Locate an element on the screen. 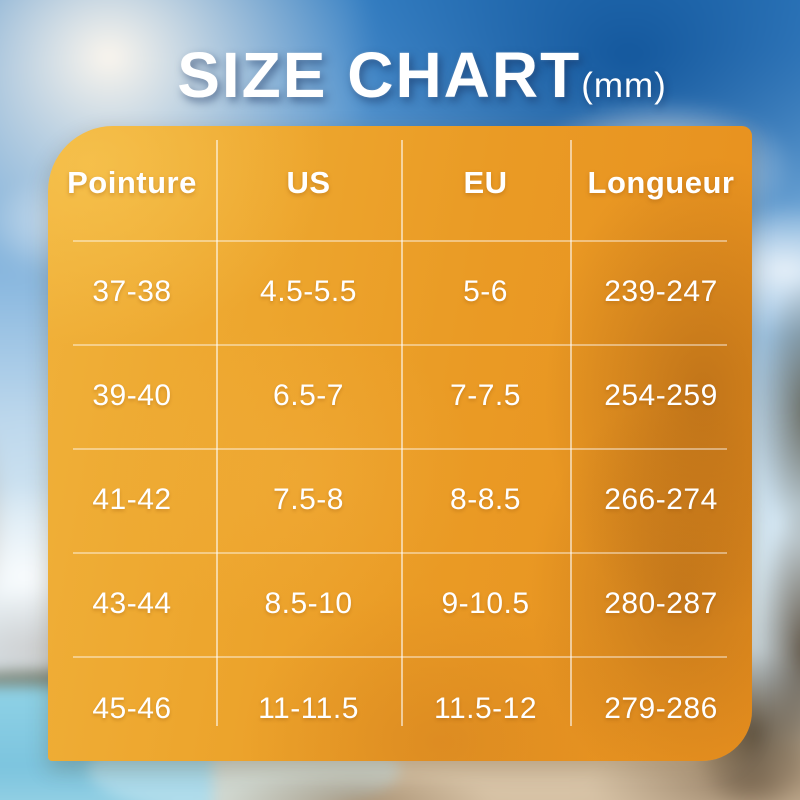  table-cell: 37-38 is located at coordinates (132, 291).